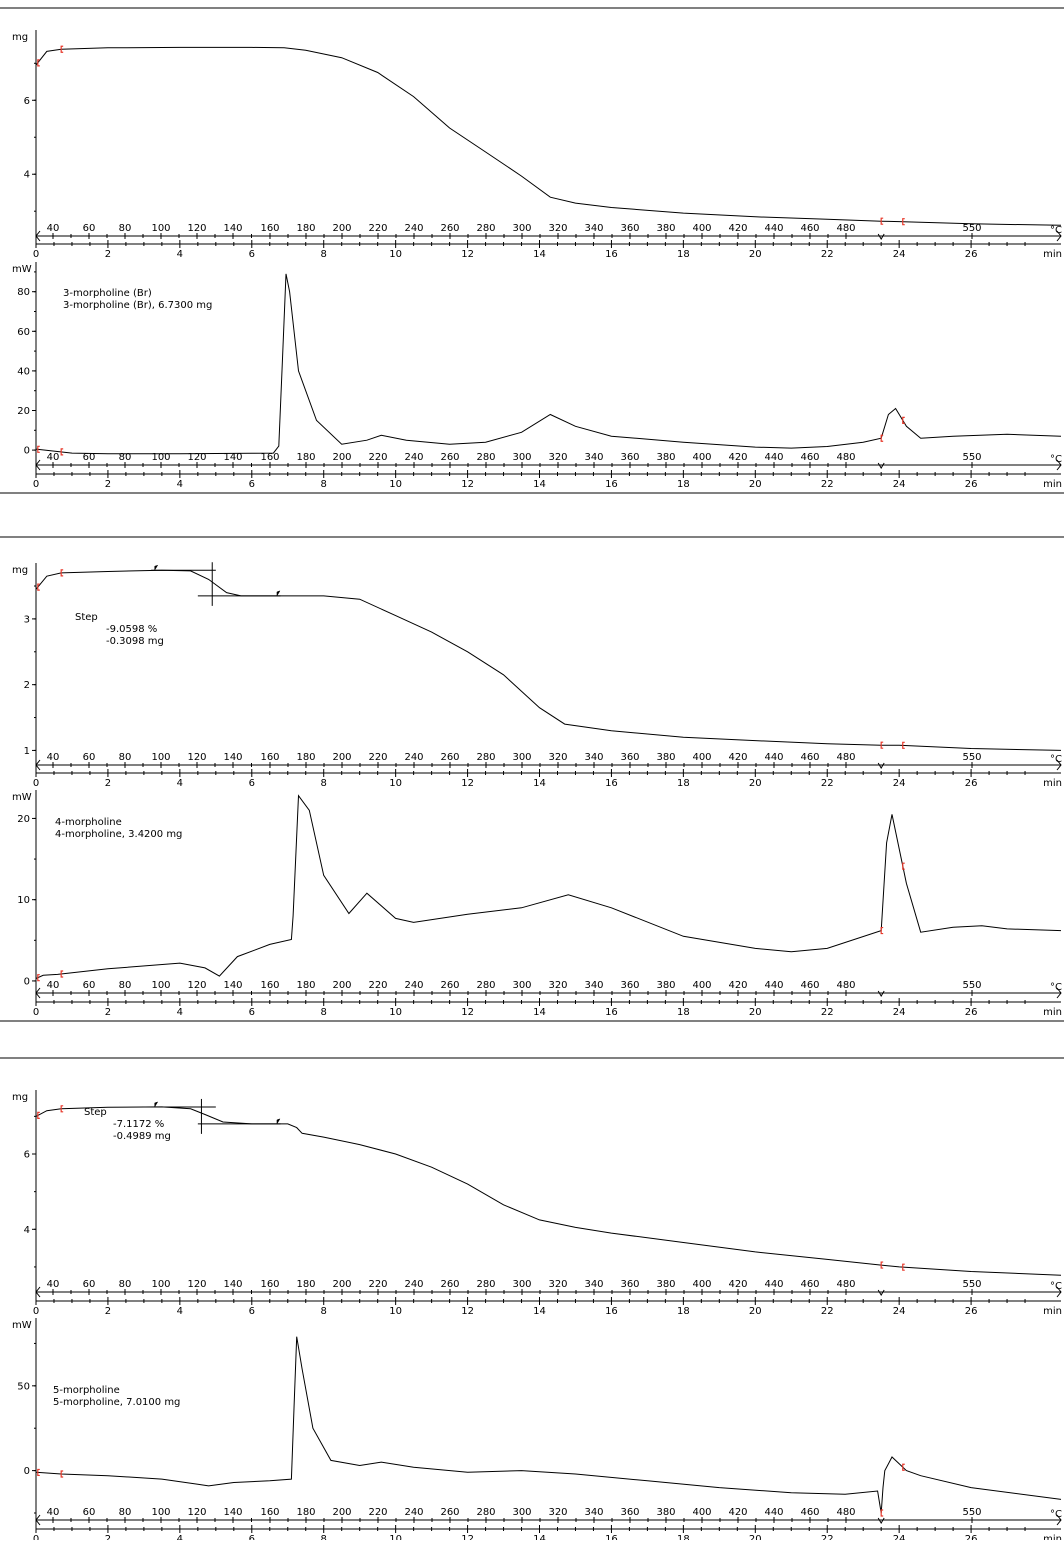 The height and width of the screenshot is (1544, 1064). What do you see at coordinates (548, 1425) in the screenshot?
I see `heat-flow-curve` at bounding box center [548, 1425].